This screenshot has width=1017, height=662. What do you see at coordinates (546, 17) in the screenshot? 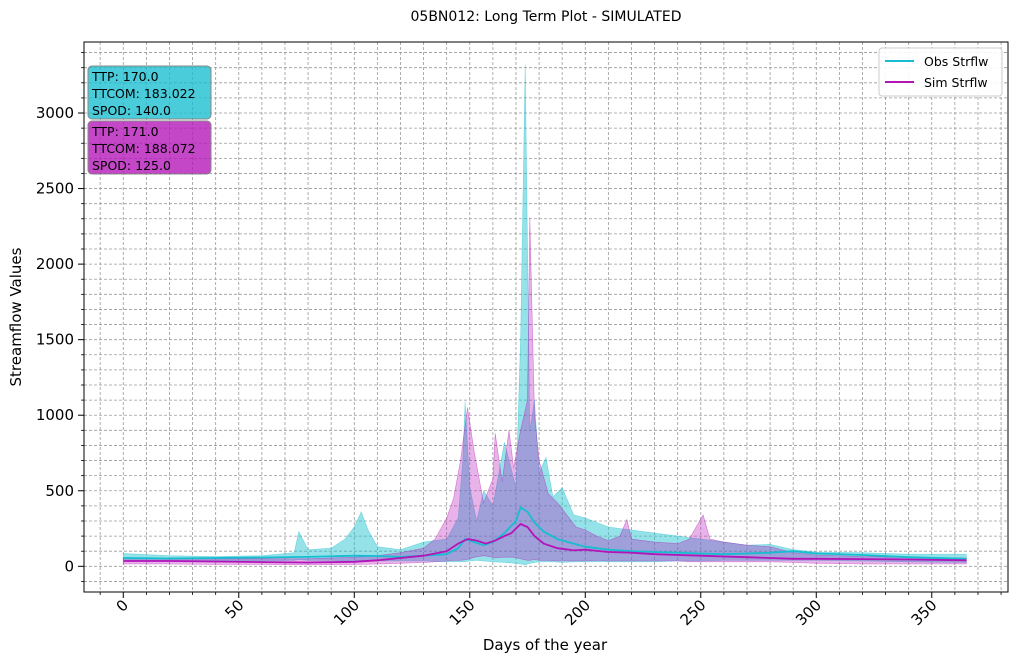
I see `chart-title: 05BN012: Long Term Plot - SIMULATED` at bounding box center [546, 17].